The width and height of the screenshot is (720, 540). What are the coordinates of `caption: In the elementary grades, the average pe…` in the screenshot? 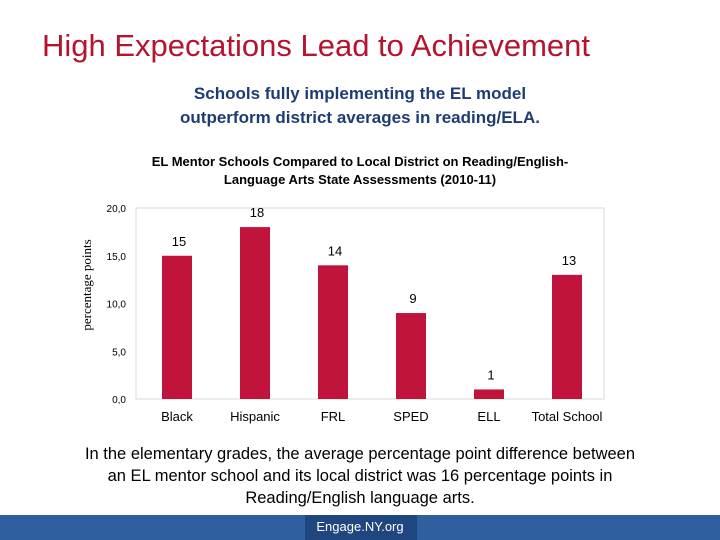 It's located at (360, 476).